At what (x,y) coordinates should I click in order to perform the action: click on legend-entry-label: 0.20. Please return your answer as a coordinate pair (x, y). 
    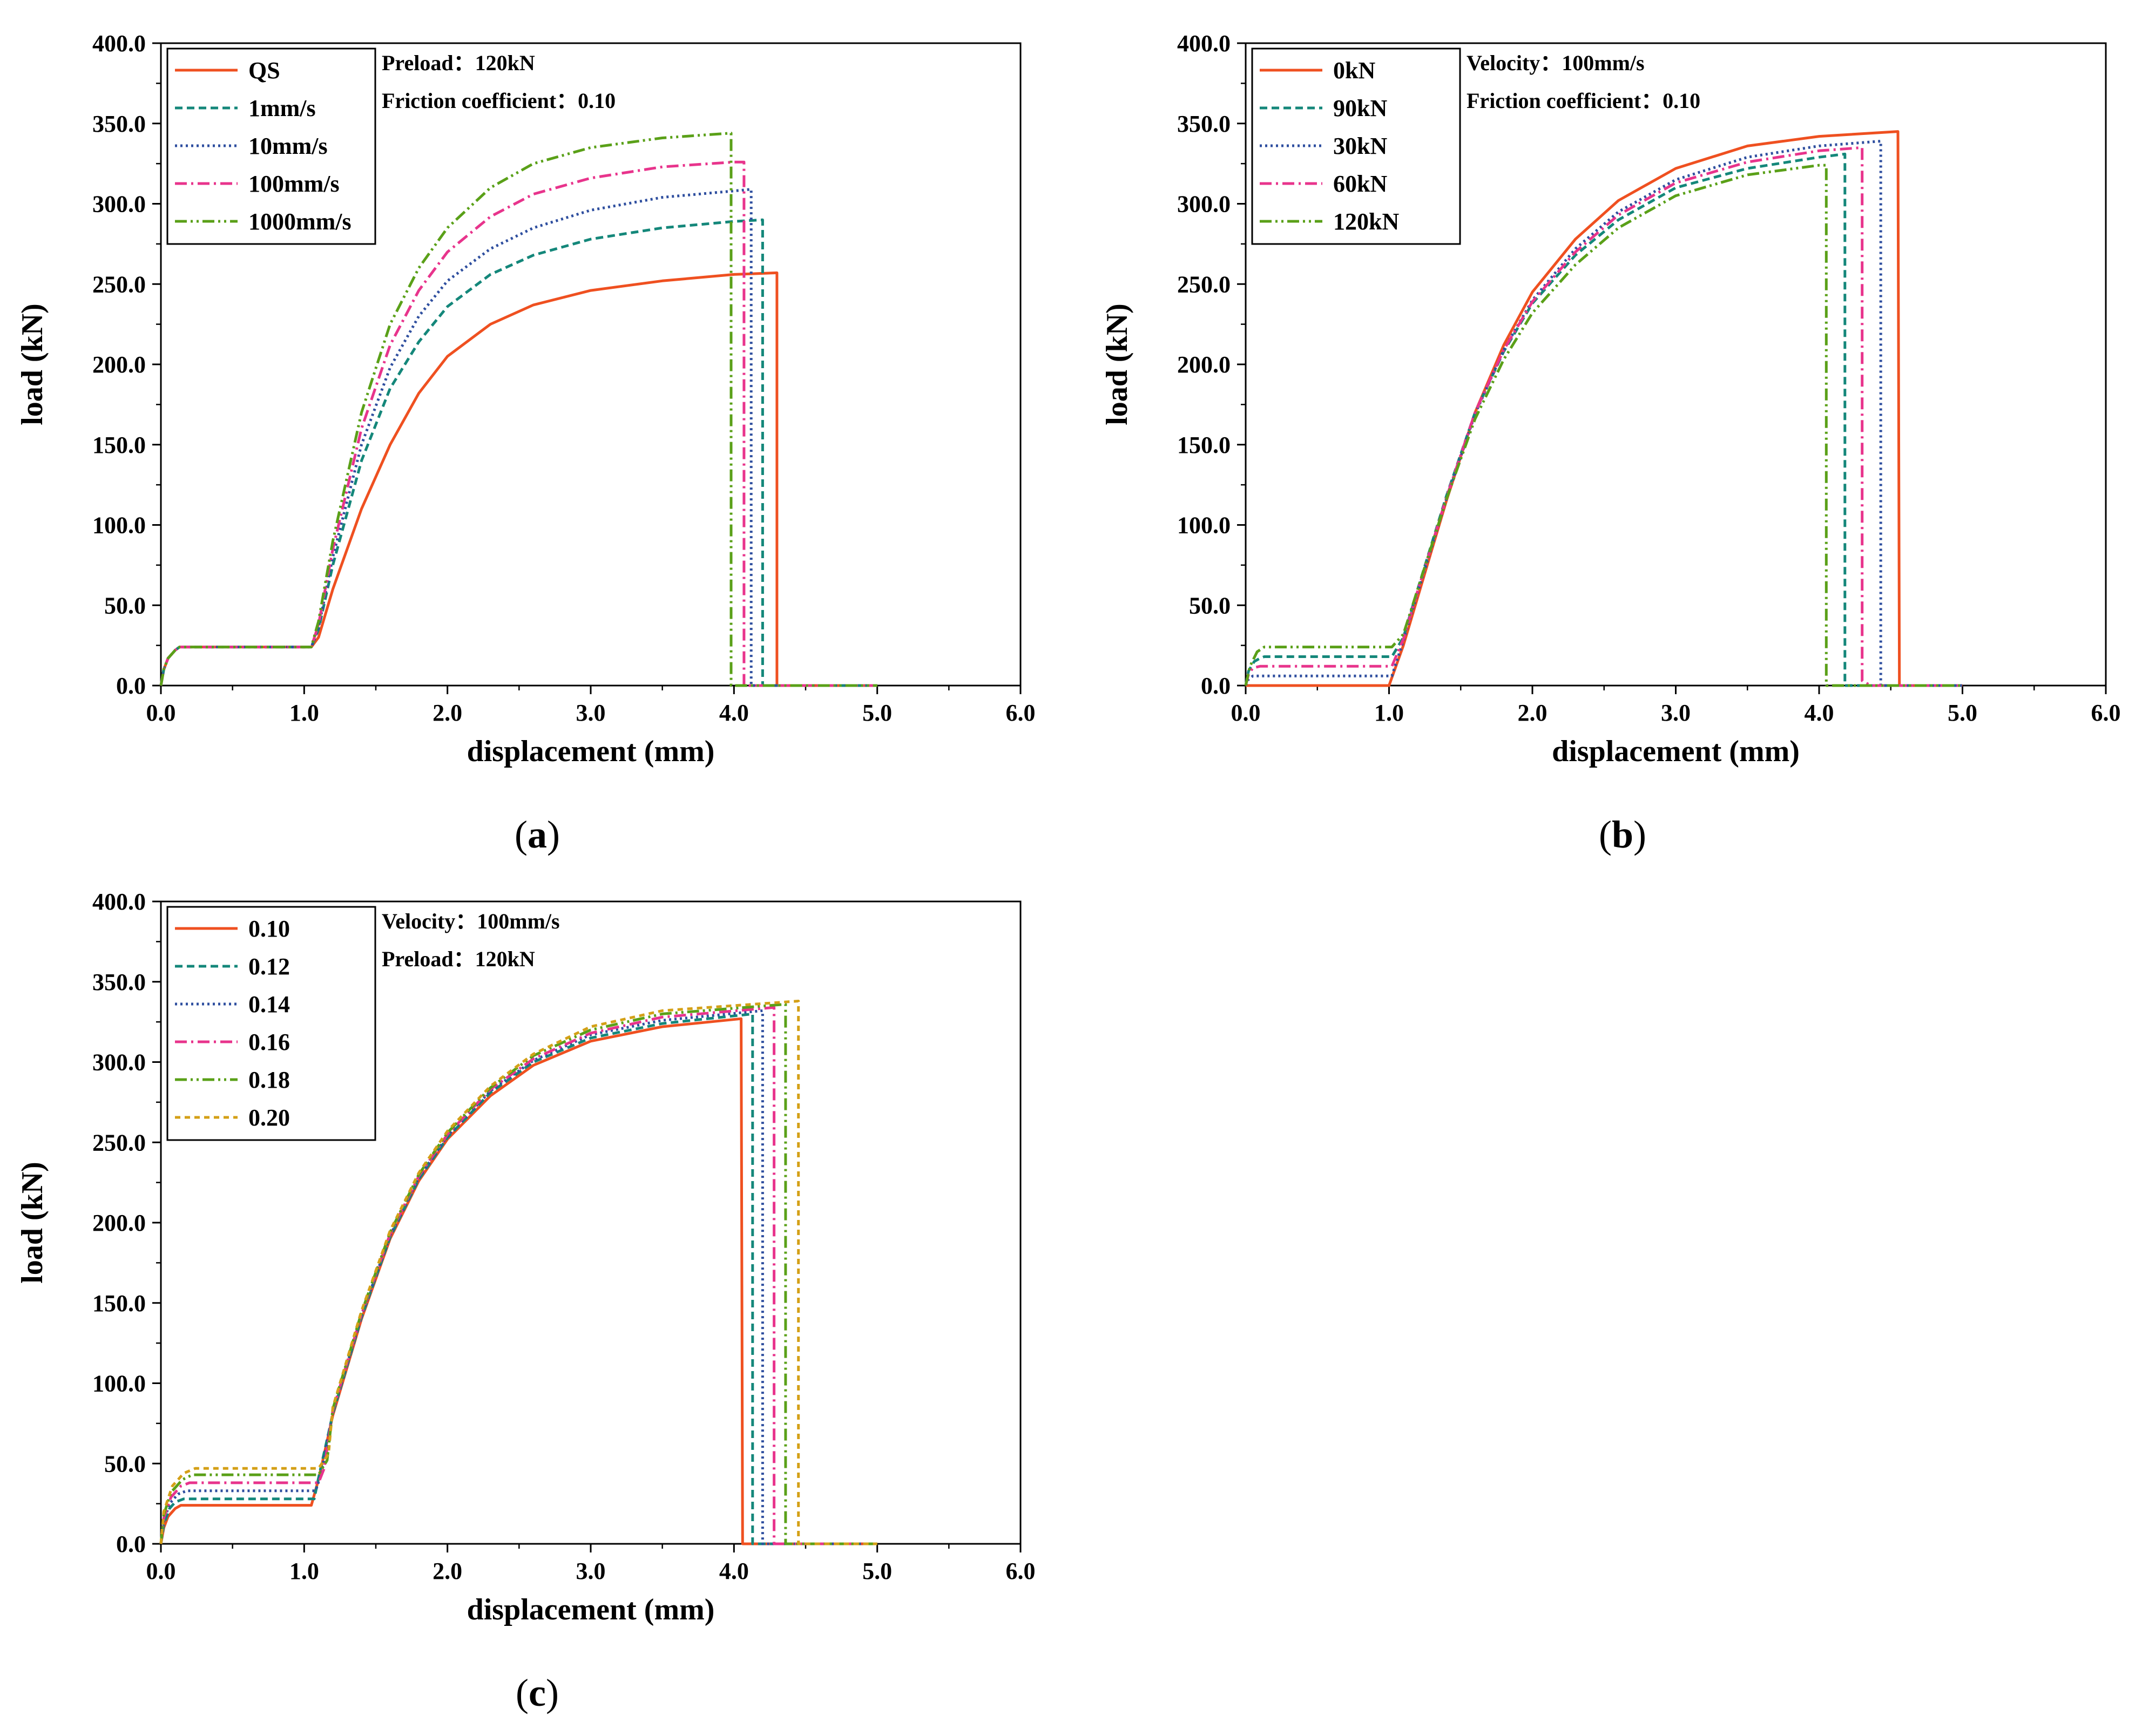
    Looking at the image, I should click on (269, 1118).